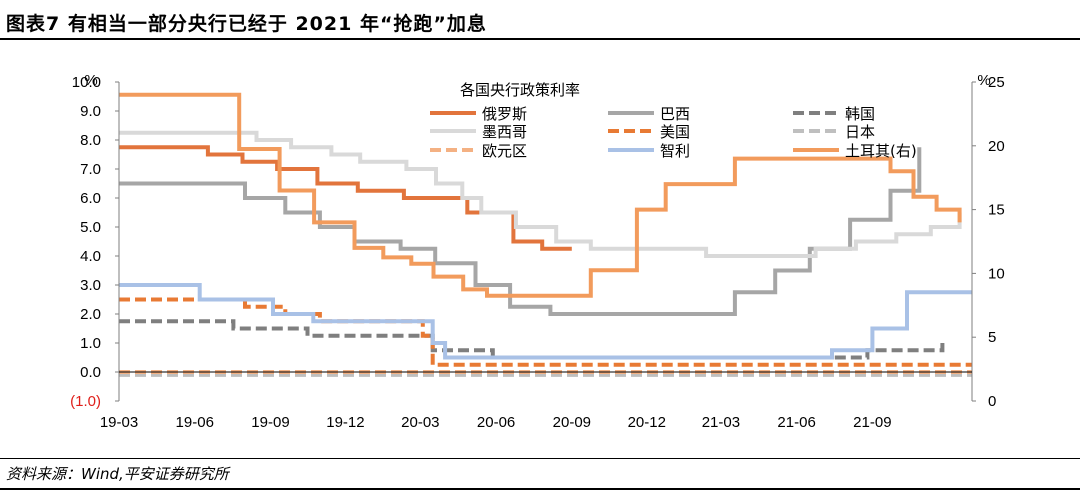 The image size is (1080, 493). Describe the element at coordinates (872, 422) in the screenshot. I see `x-tick-label: 21-09` at that location.